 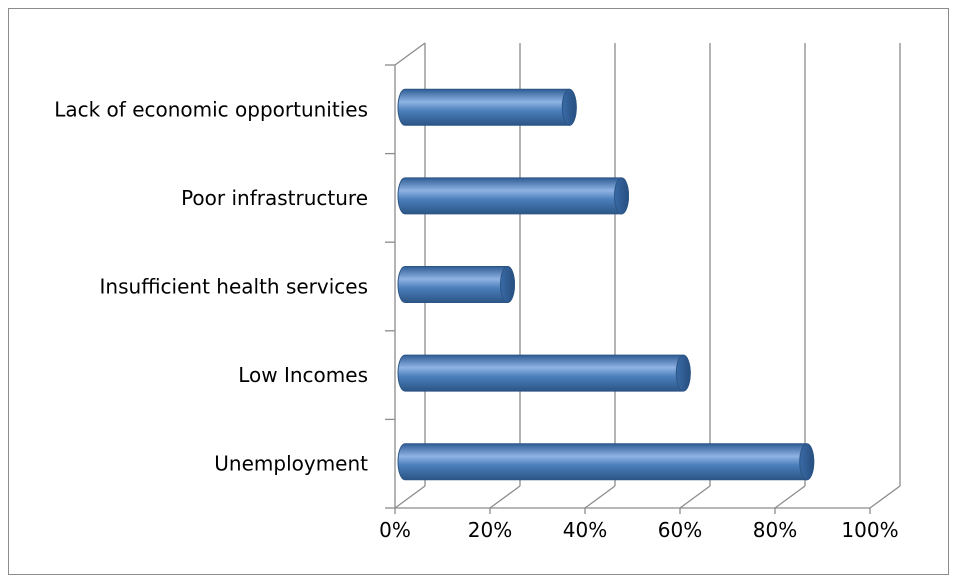 I want to click on x-tick-label: 60%, so click(x=680, y=530).